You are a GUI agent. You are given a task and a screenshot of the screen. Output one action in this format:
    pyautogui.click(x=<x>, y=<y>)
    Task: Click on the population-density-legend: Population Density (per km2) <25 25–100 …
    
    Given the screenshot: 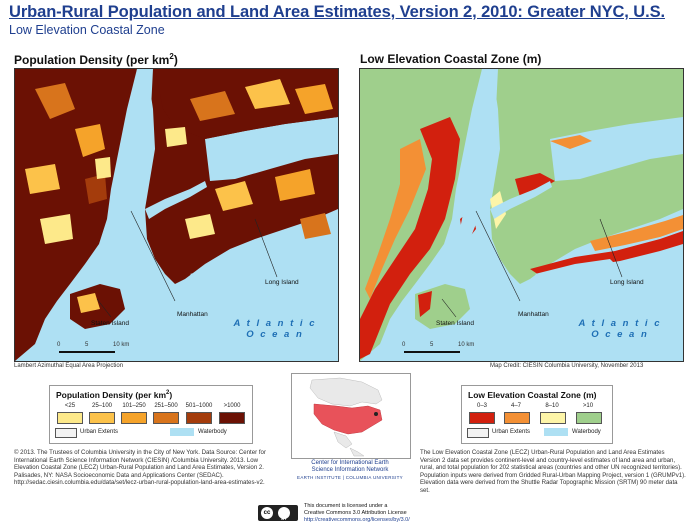 What is the action you would take?
    pyautogui.click(x=151, y=414)
    